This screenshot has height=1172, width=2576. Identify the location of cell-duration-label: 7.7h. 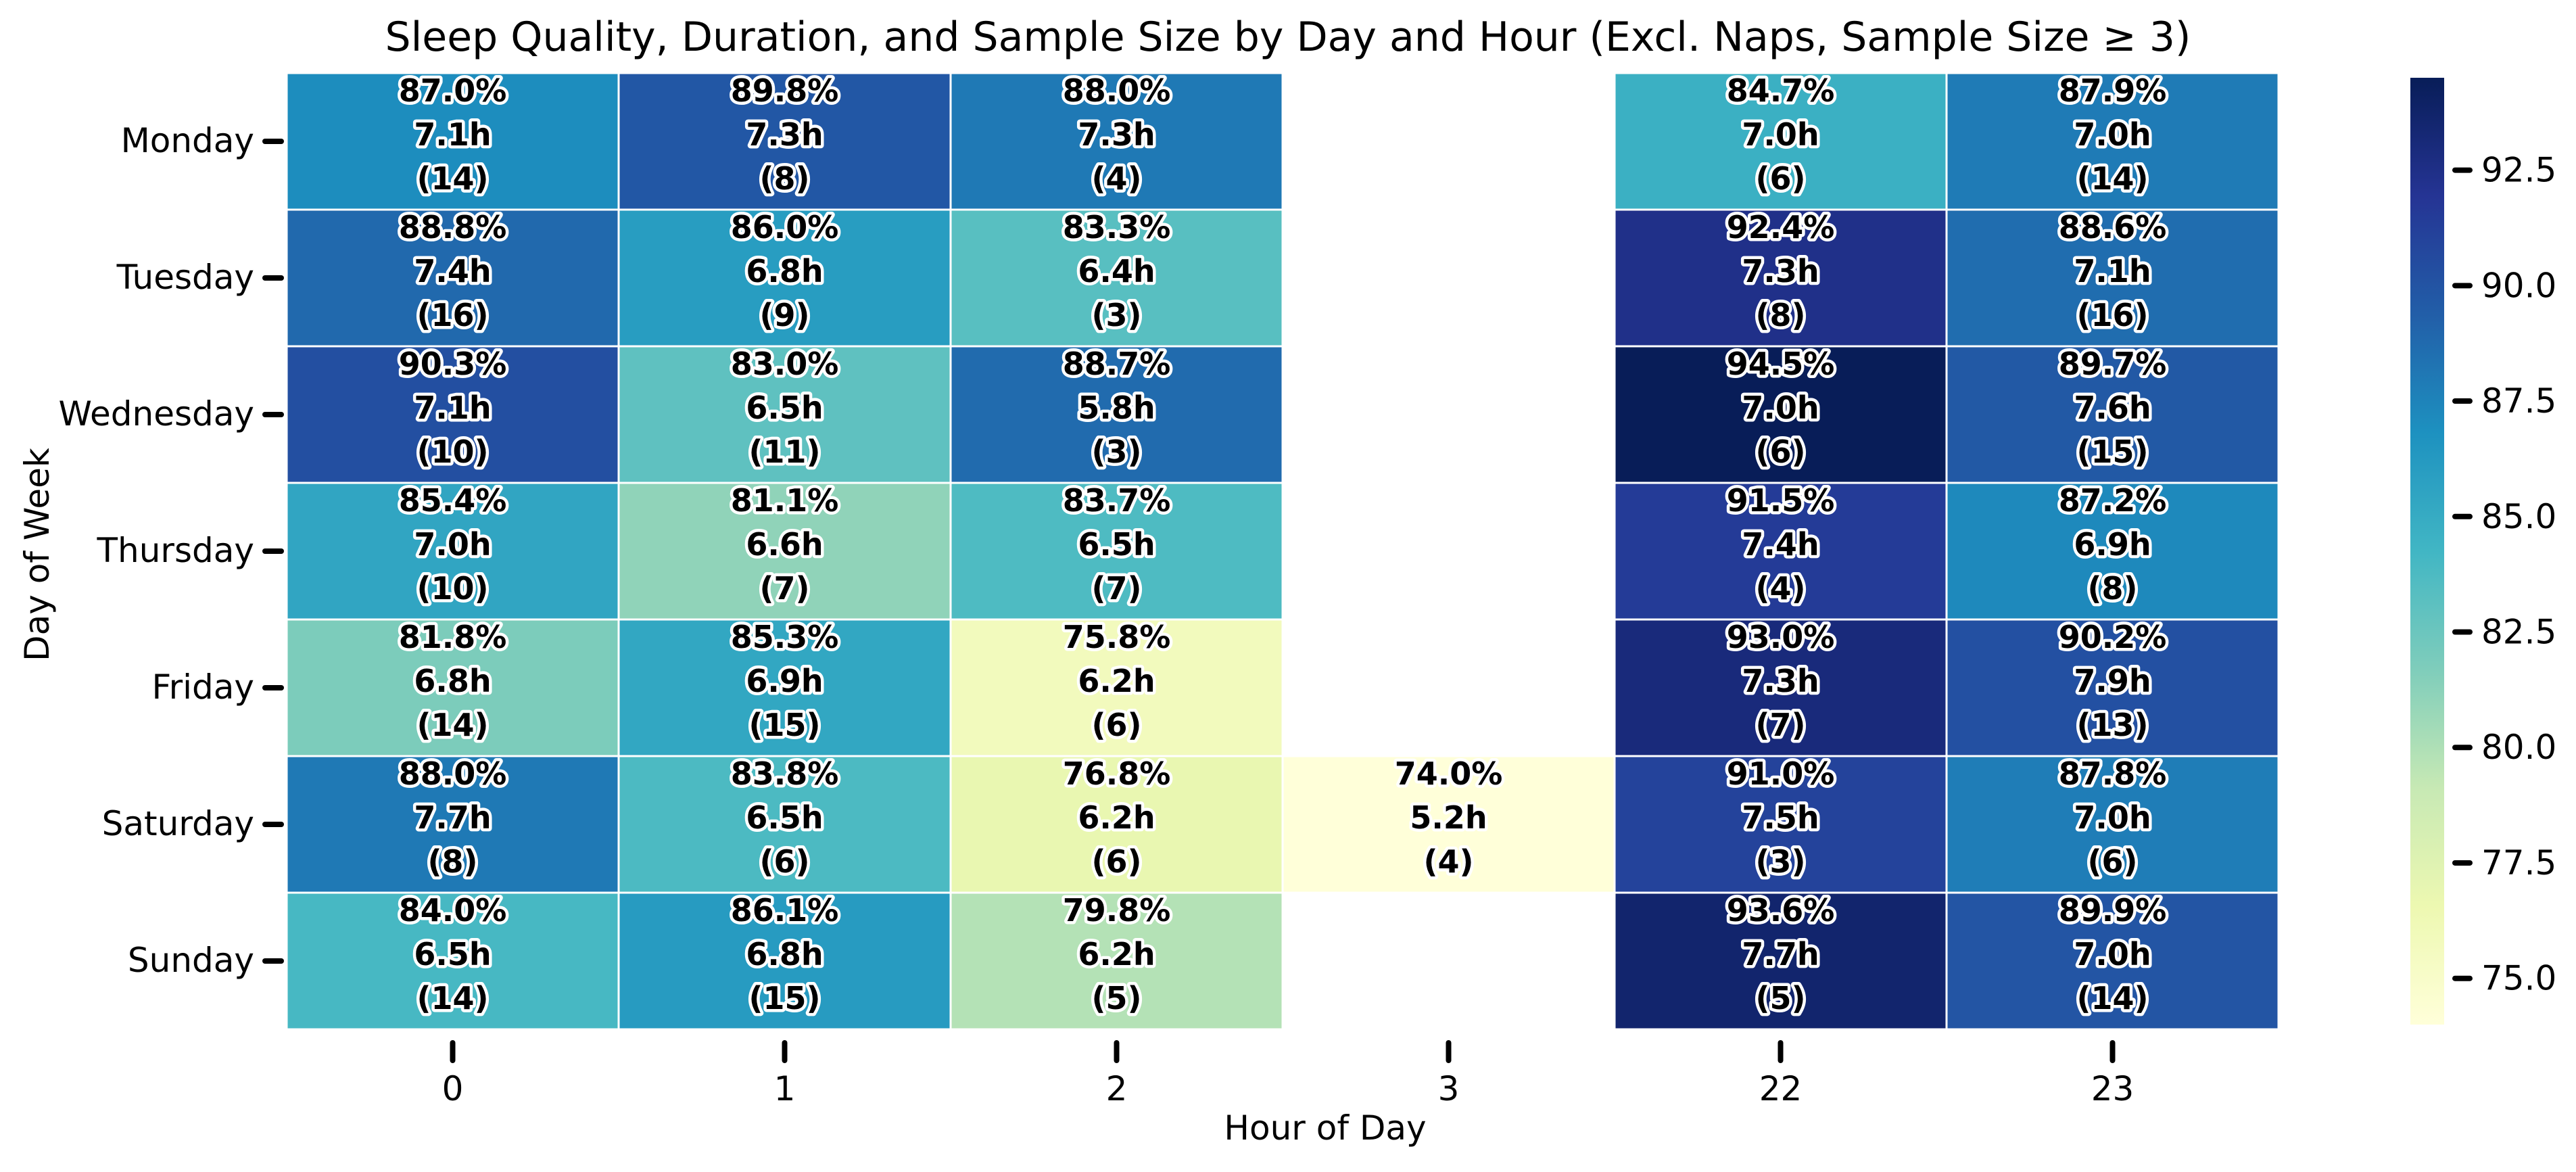
(1780, 954).